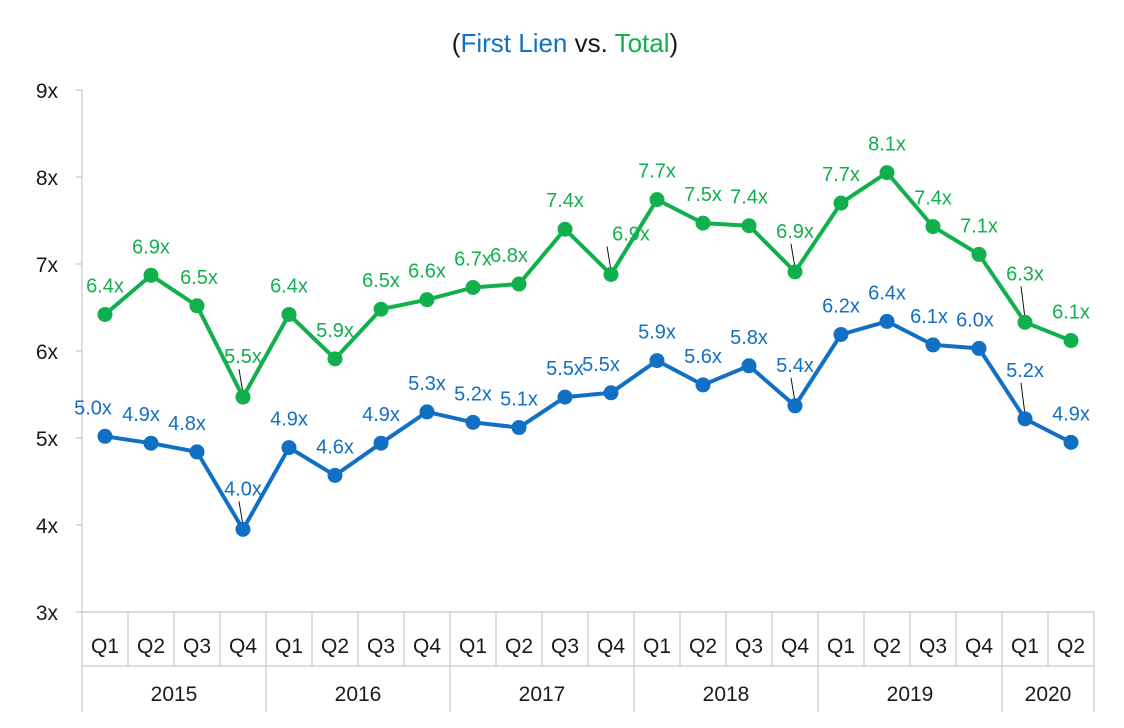 The width and height of the screenshot is (1124, 728). Describe the element at coordinates (841, 306) in the screenshot. I see `first-lien-data-label: 6.2x` at that location.